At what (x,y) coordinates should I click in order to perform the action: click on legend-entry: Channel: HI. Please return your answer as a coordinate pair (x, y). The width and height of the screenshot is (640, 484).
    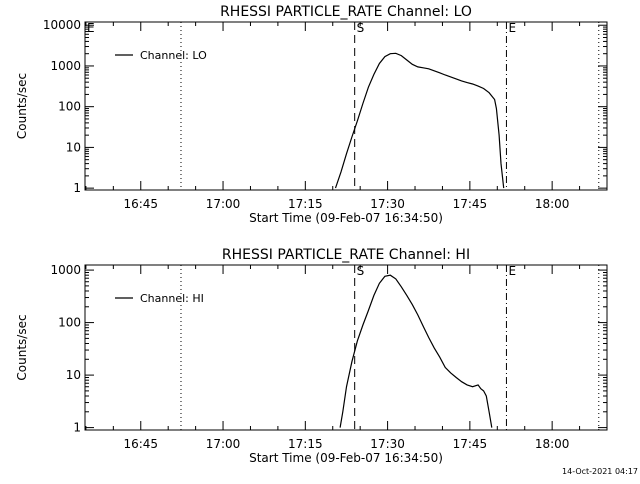
    Looking at the image, I should click on (172, 298).